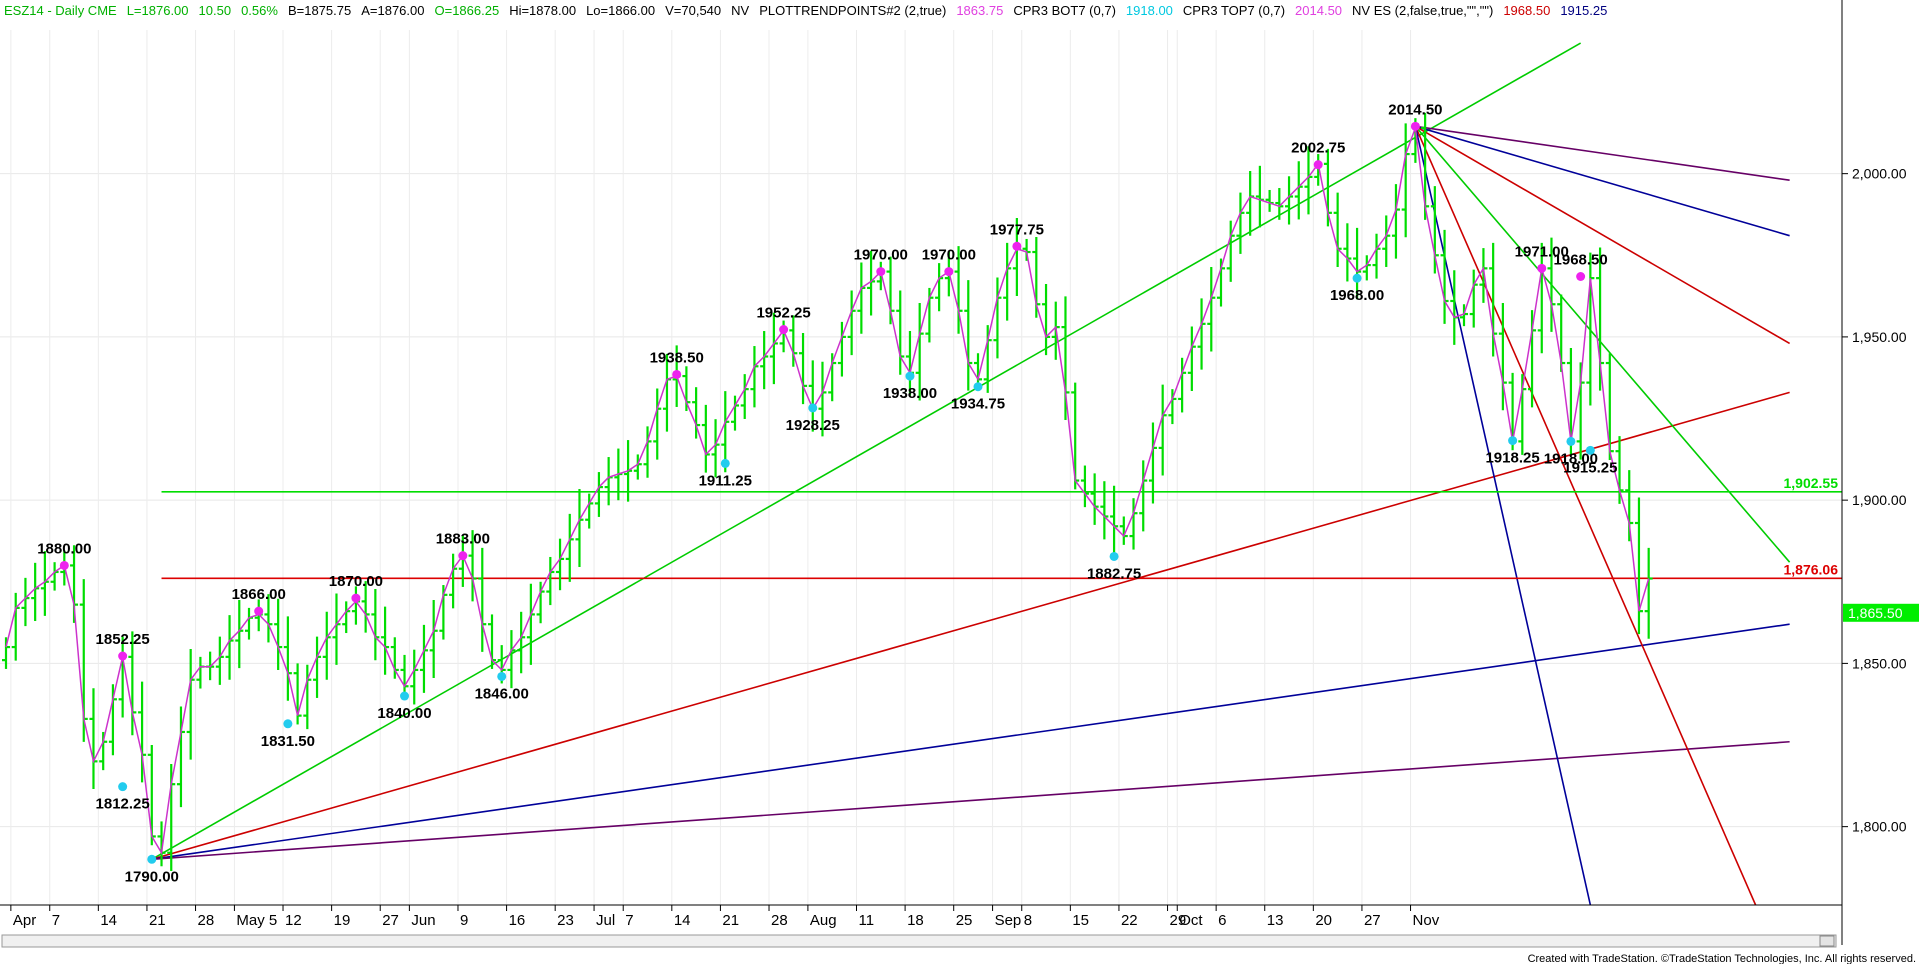 This screenshot has height=969, width=1920. What do you see at coordinates (1080, 920) in the screenshot?
I see `x-tick-label: 15` at bounding box center [1080, 920].